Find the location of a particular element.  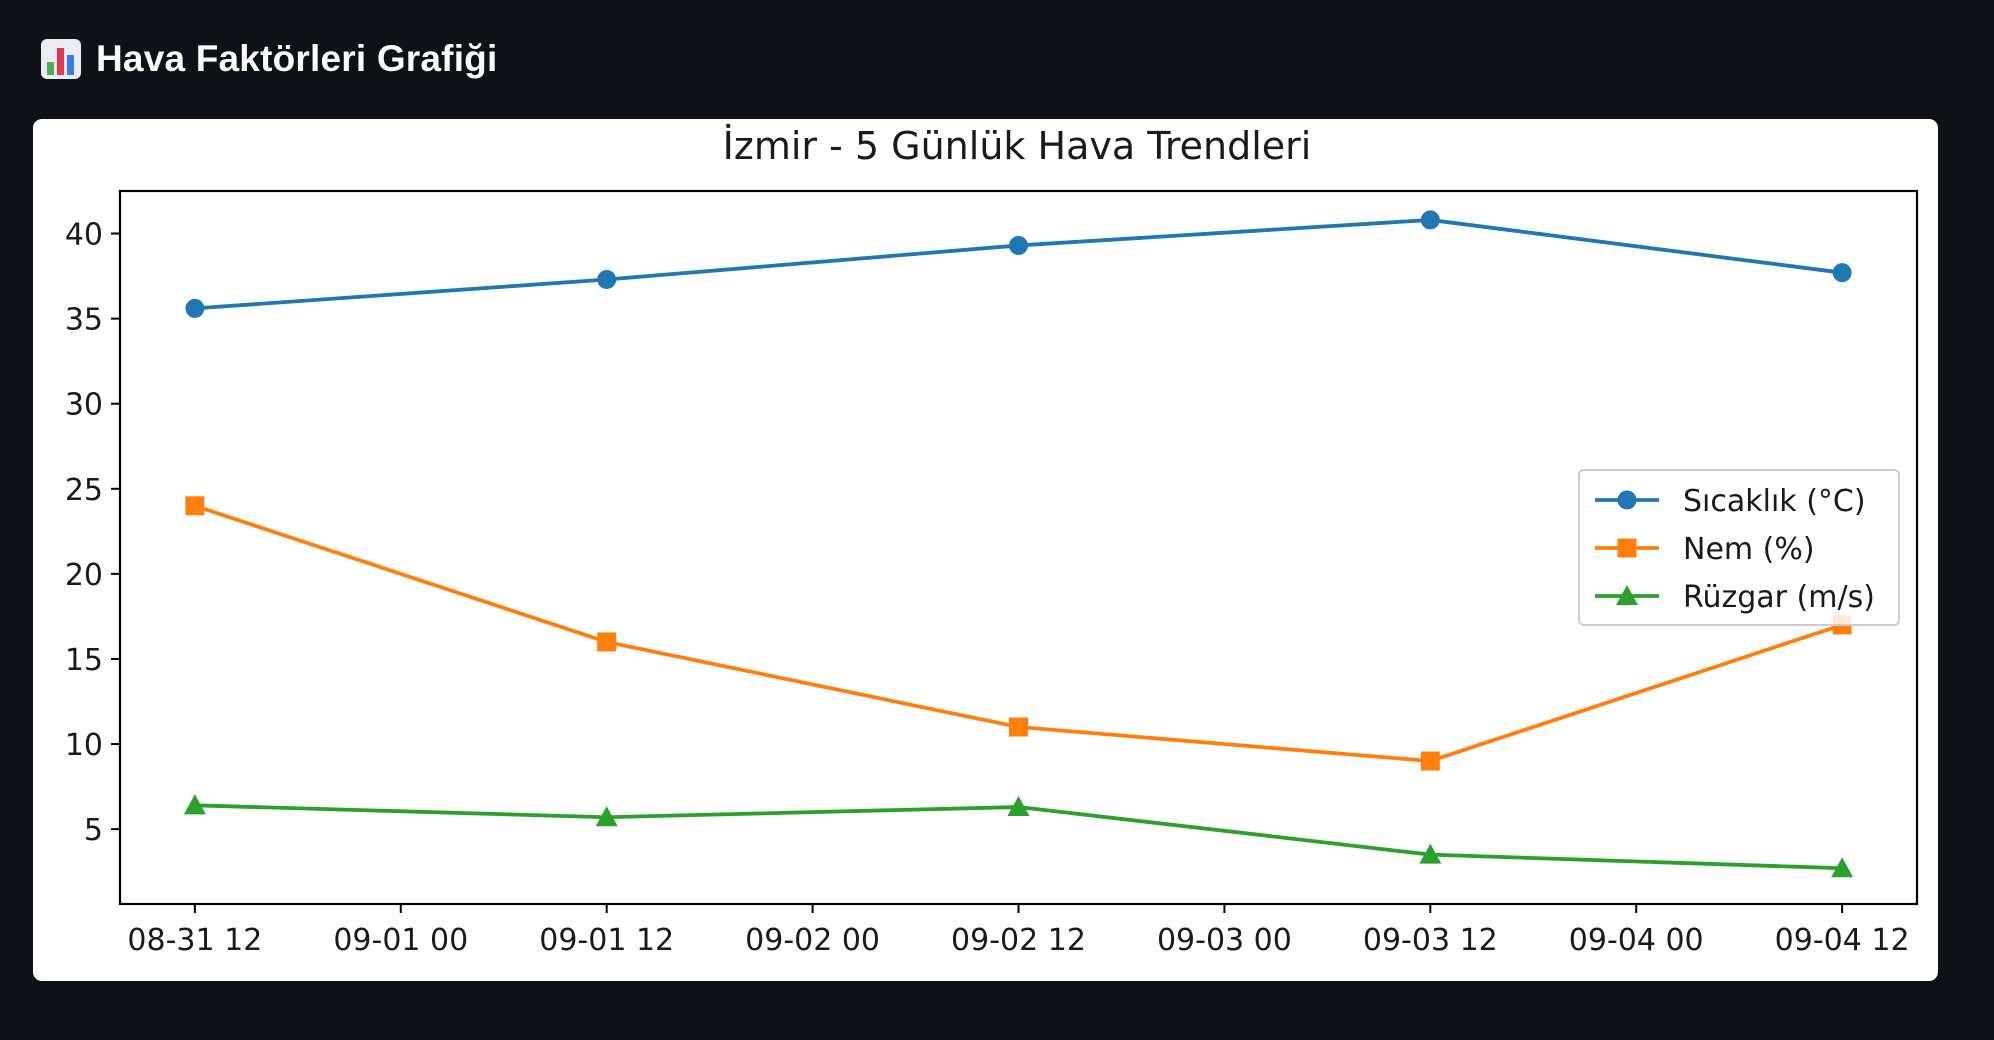

x-tick-label: 09-01 12 is located at coordinates (606, 940).